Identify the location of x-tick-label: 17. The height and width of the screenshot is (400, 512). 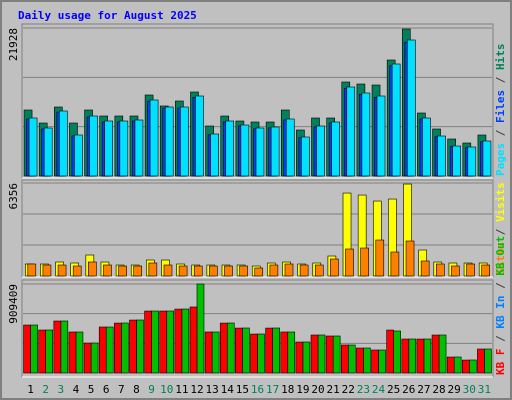
(272, 389).